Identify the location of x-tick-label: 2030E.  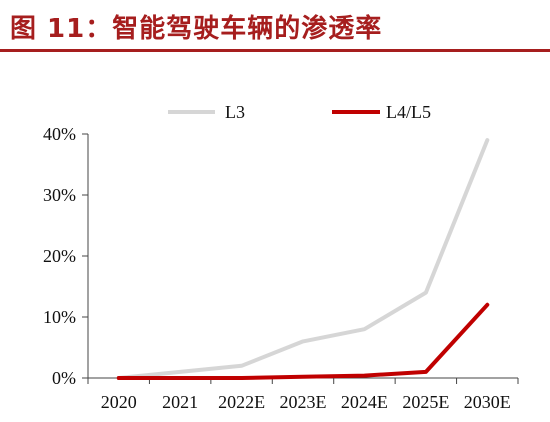
(487, 402).